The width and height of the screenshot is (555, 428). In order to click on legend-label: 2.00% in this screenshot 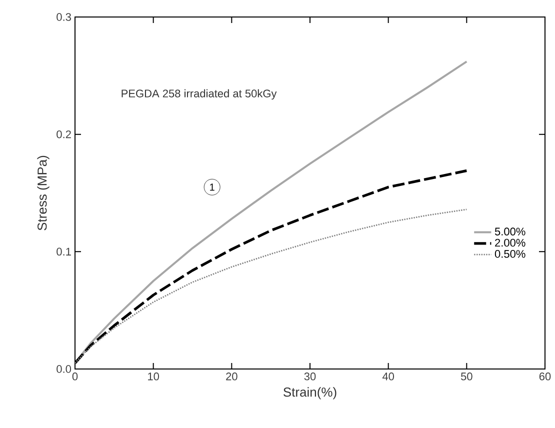, I will do `click(510, 242)`.